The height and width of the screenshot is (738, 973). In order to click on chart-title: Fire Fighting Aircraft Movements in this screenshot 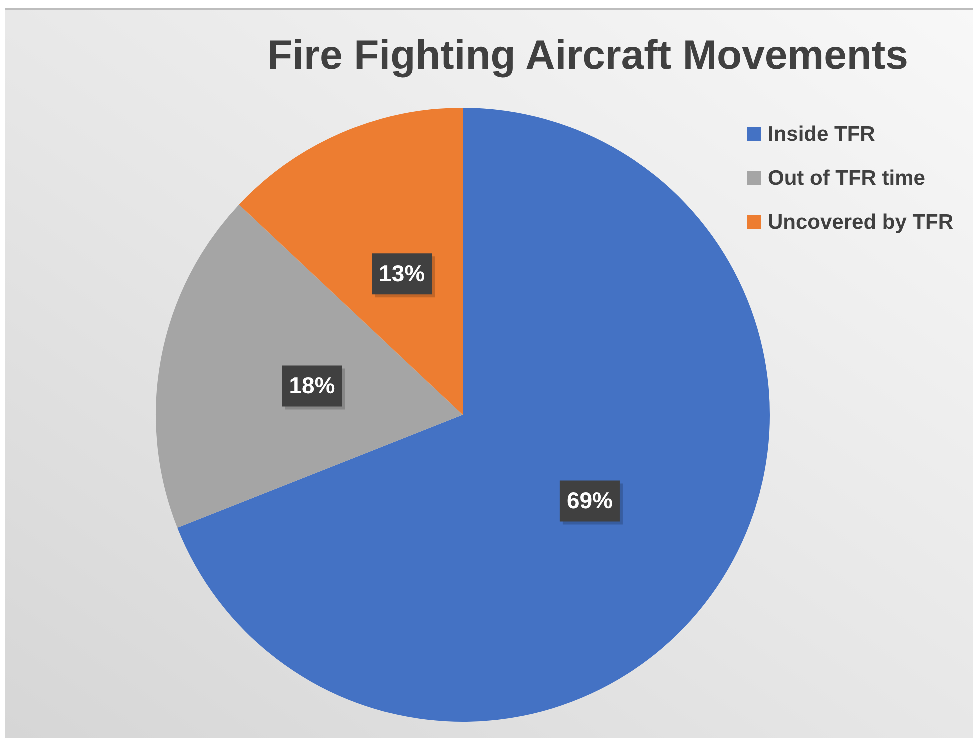, I will do `click(588, 55)`.